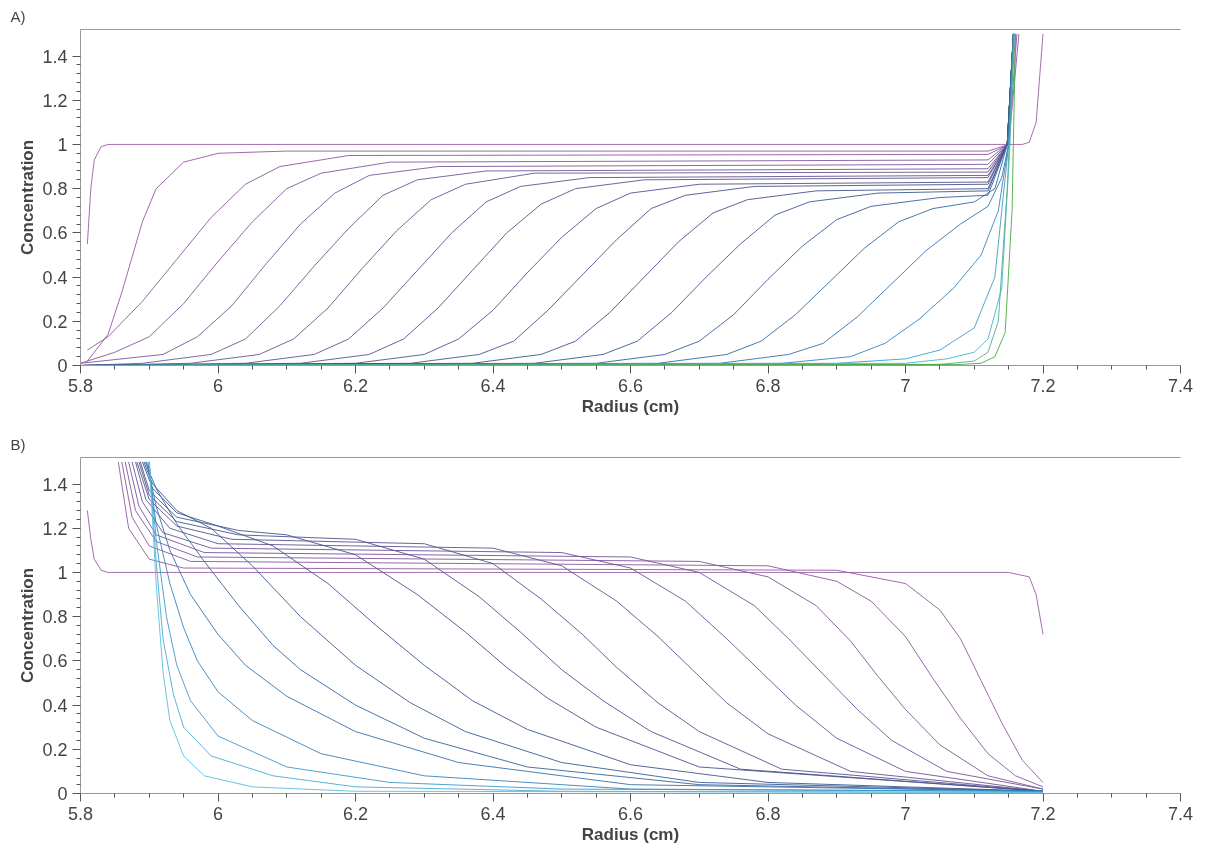 This screenshot has height=867, width=1216. What do you see at coordinates (18, 16) in the screenshot?
I see `chart-title: A)` at bounding box center [18, 16].